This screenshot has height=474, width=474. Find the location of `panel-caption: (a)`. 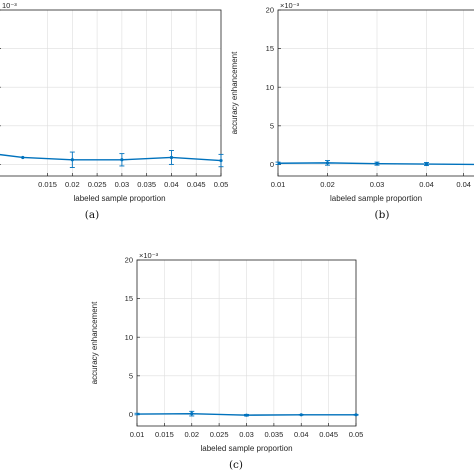

panel-caption: (a) is located at coordinates (92, 215).